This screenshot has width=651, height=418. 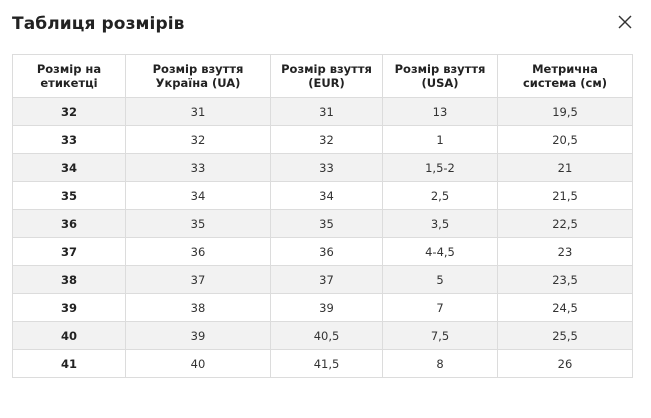 What do you see at coordinates (198, 335) in the screenshot?
I see `cell-ua-size: 39` at bounding box center [198, 335].